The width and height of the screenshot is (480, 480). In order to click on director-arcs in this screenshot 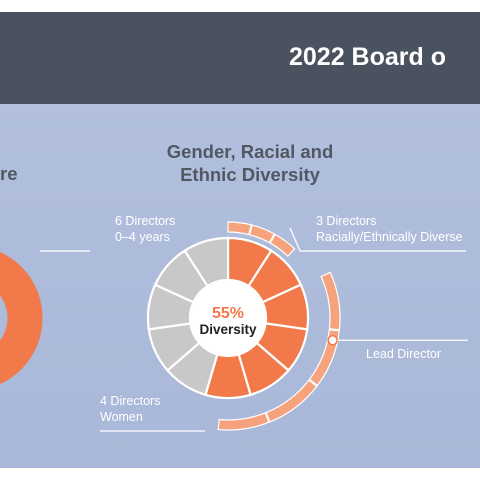, I will do `click(279, 326)`.